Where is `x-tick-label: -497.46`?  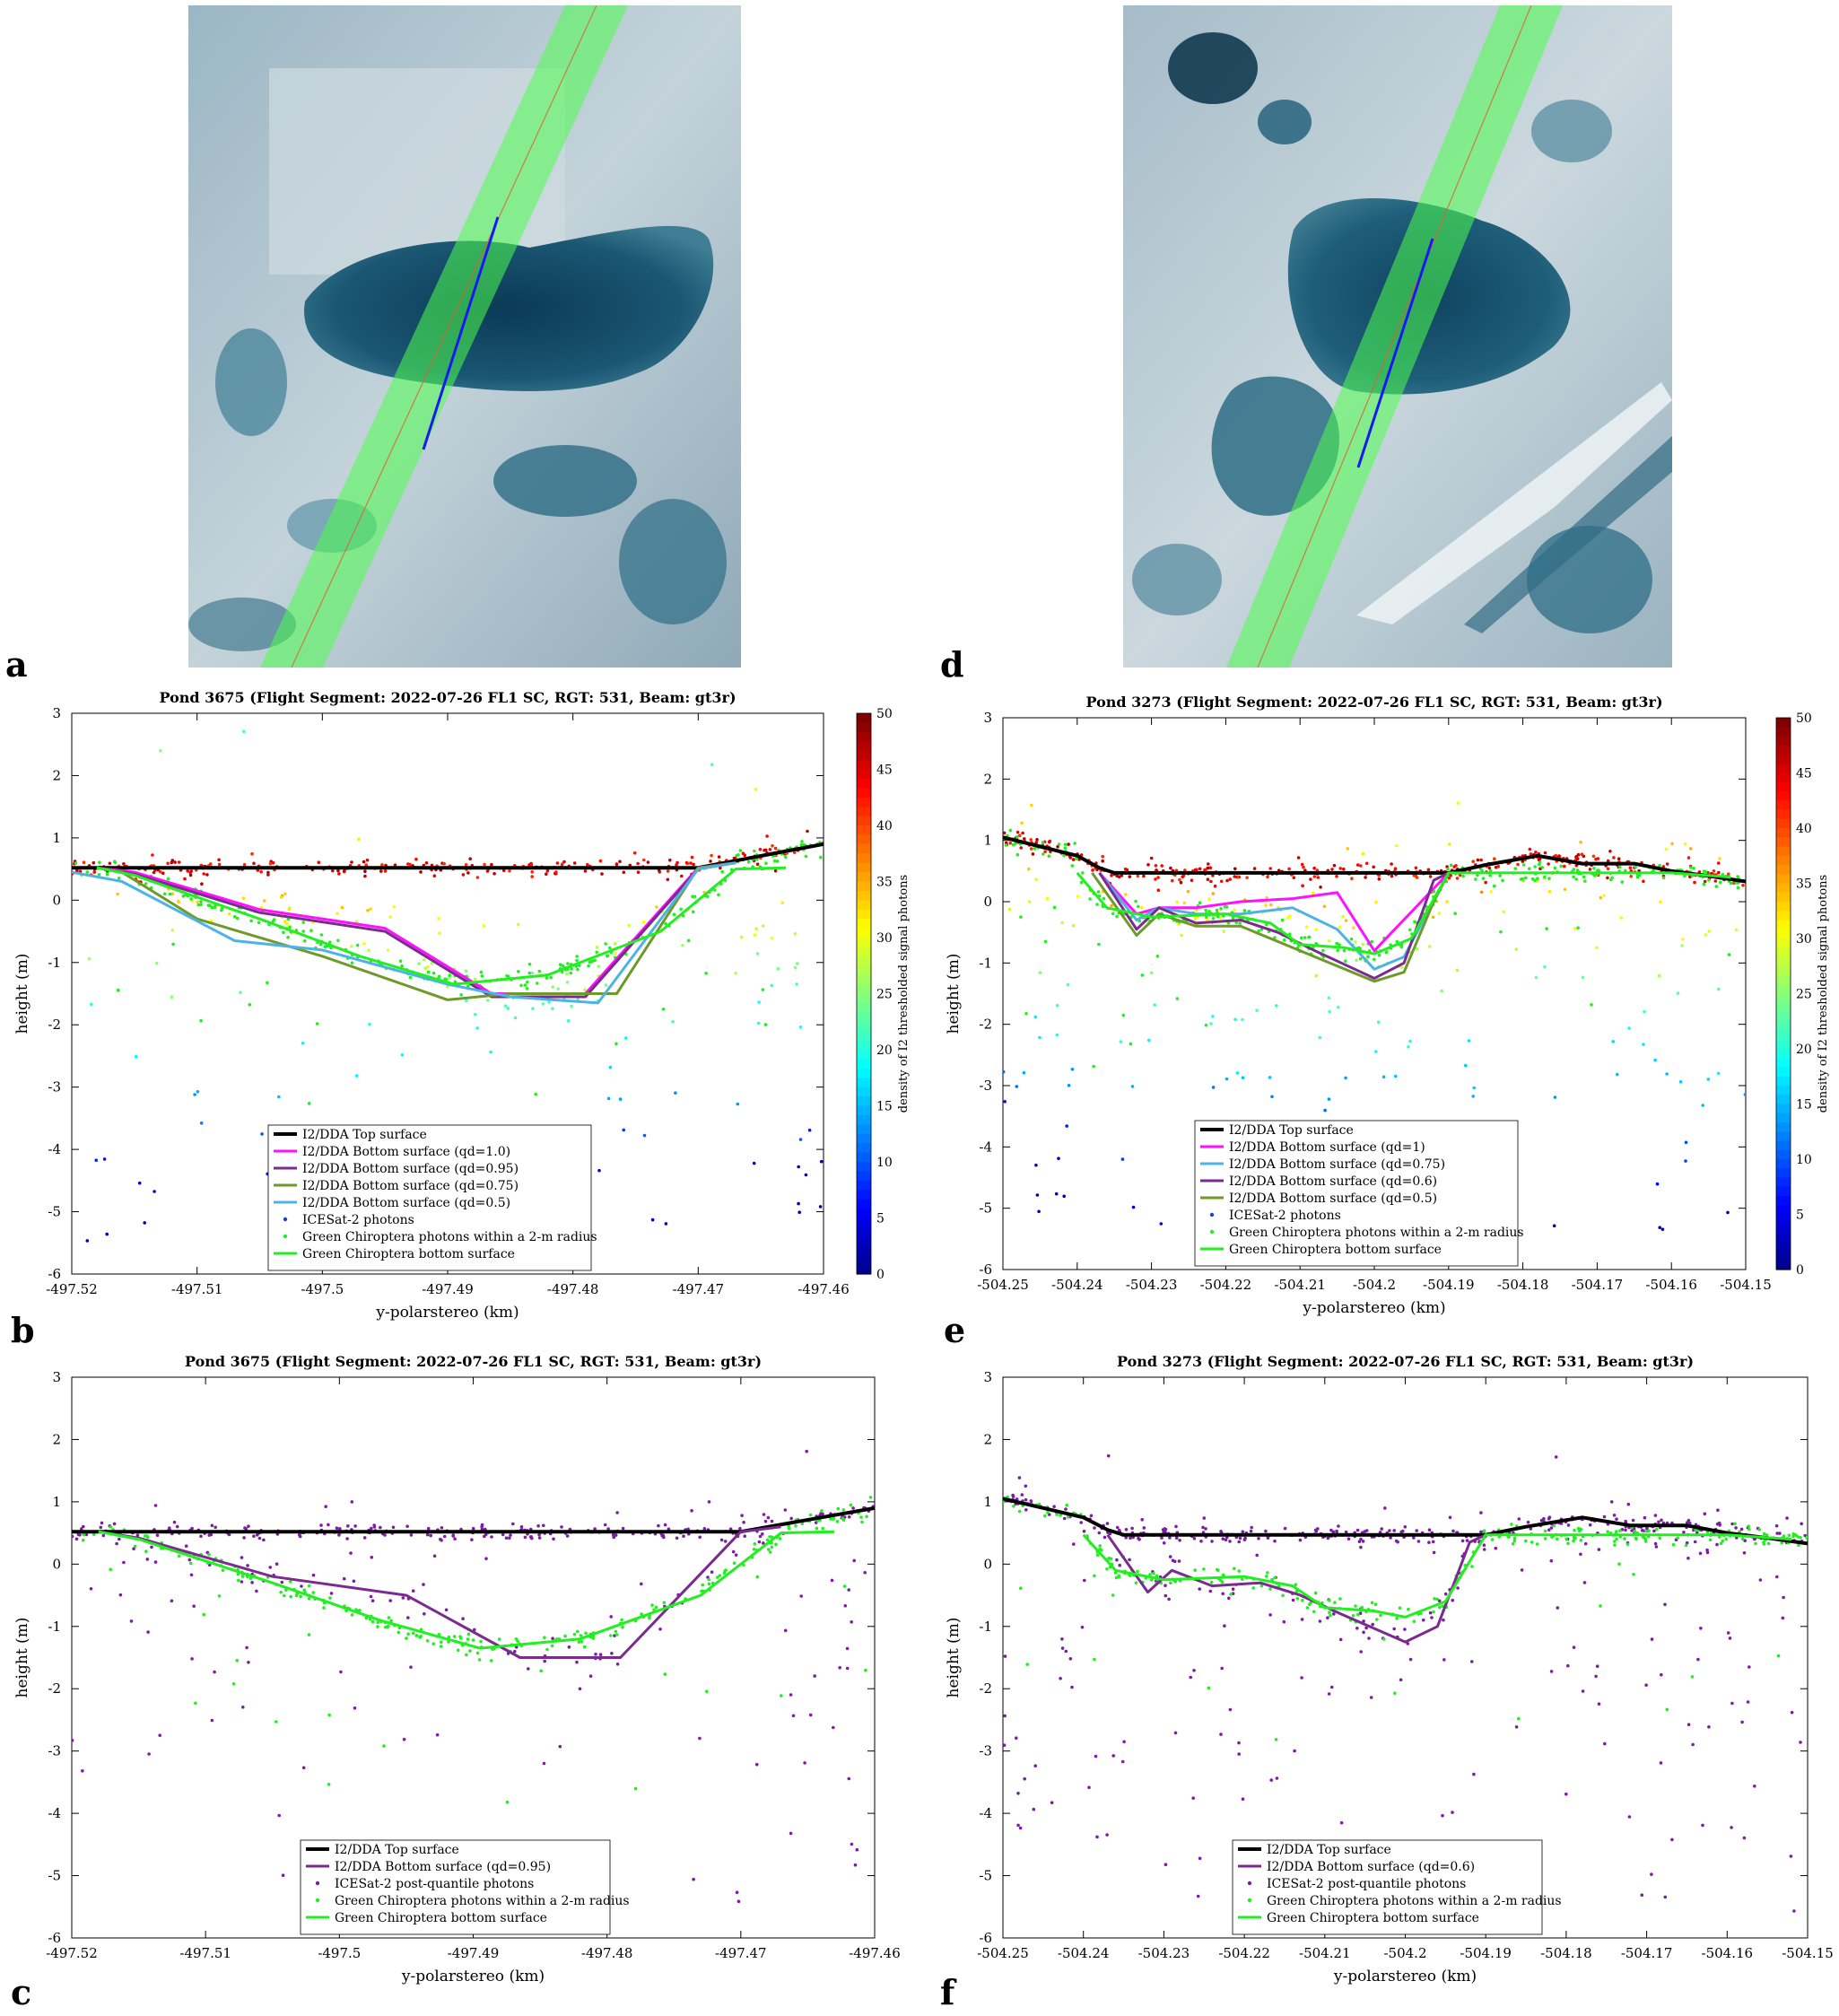 x-tick-label: -497.46 is located at coordinates (875, 1953).